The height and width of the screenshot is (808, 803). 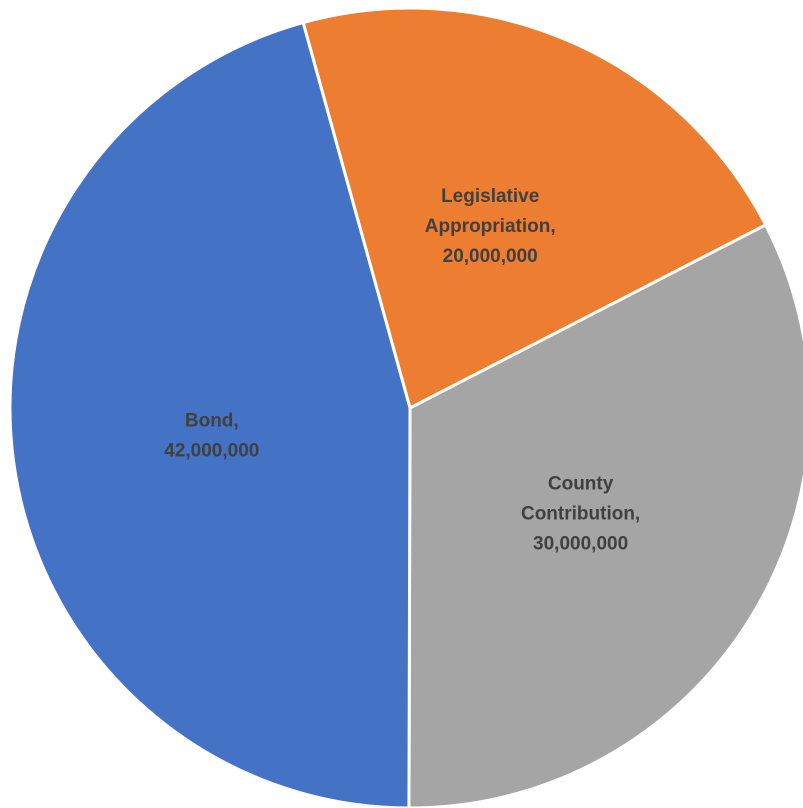 I want to click on data-label-line: Appropriation,, so click(x=490, y=226).